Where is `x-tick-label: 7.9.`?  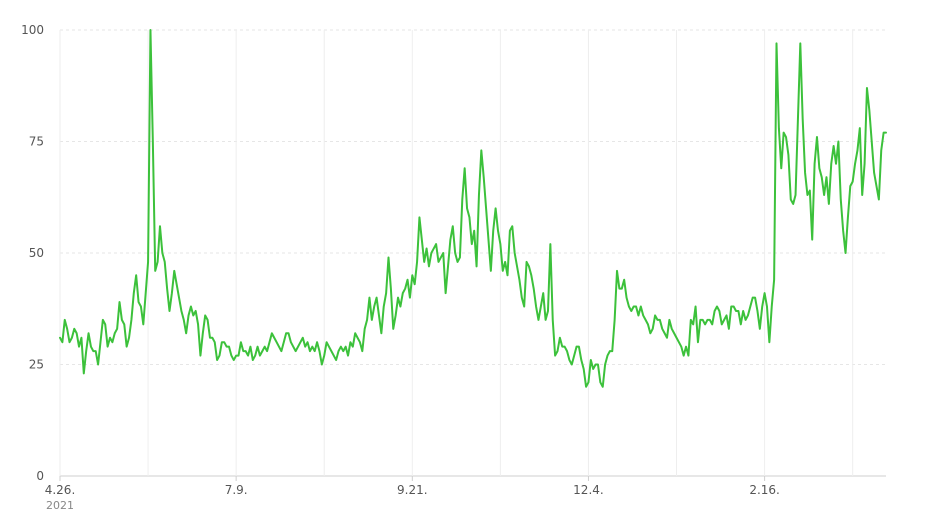
x-tick-label: 7.9. is located at coordinates (236, 490).